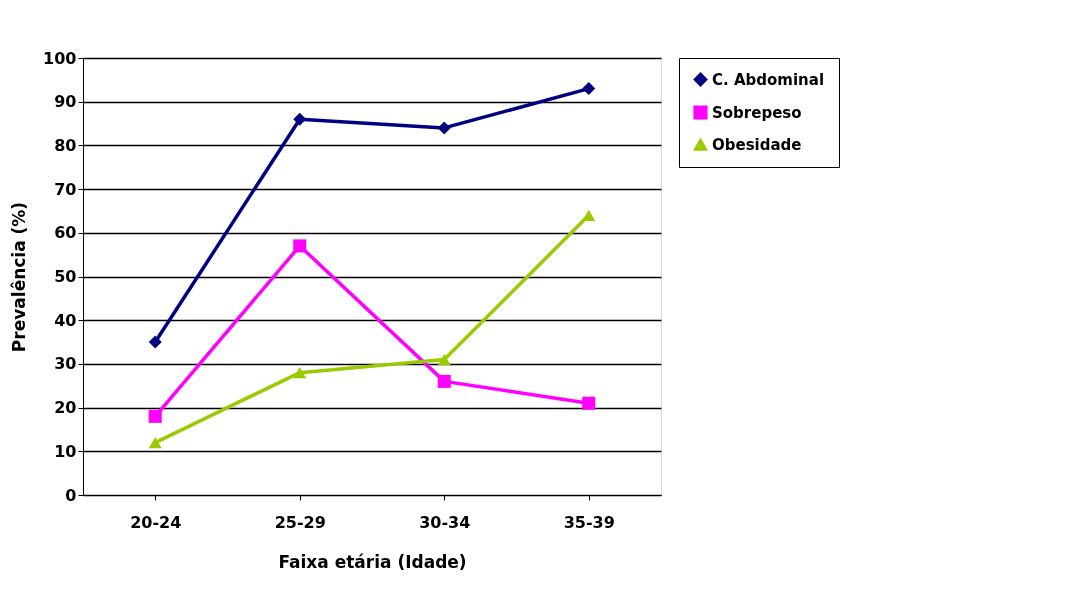 The height and width of the screenshot is (610, 1089). I want to click on y-tick-label: 40, so click(65, 320).